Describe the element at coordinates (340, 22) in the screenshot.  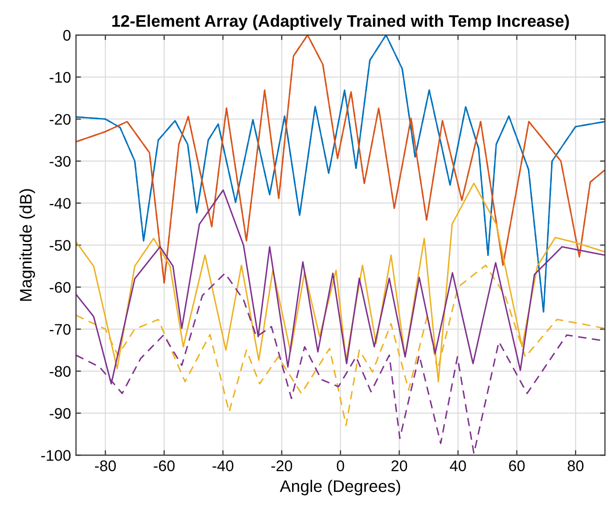
I see `chart-title: 12-Element Array (Adaptively Trained with Temp Increase)` at that location.